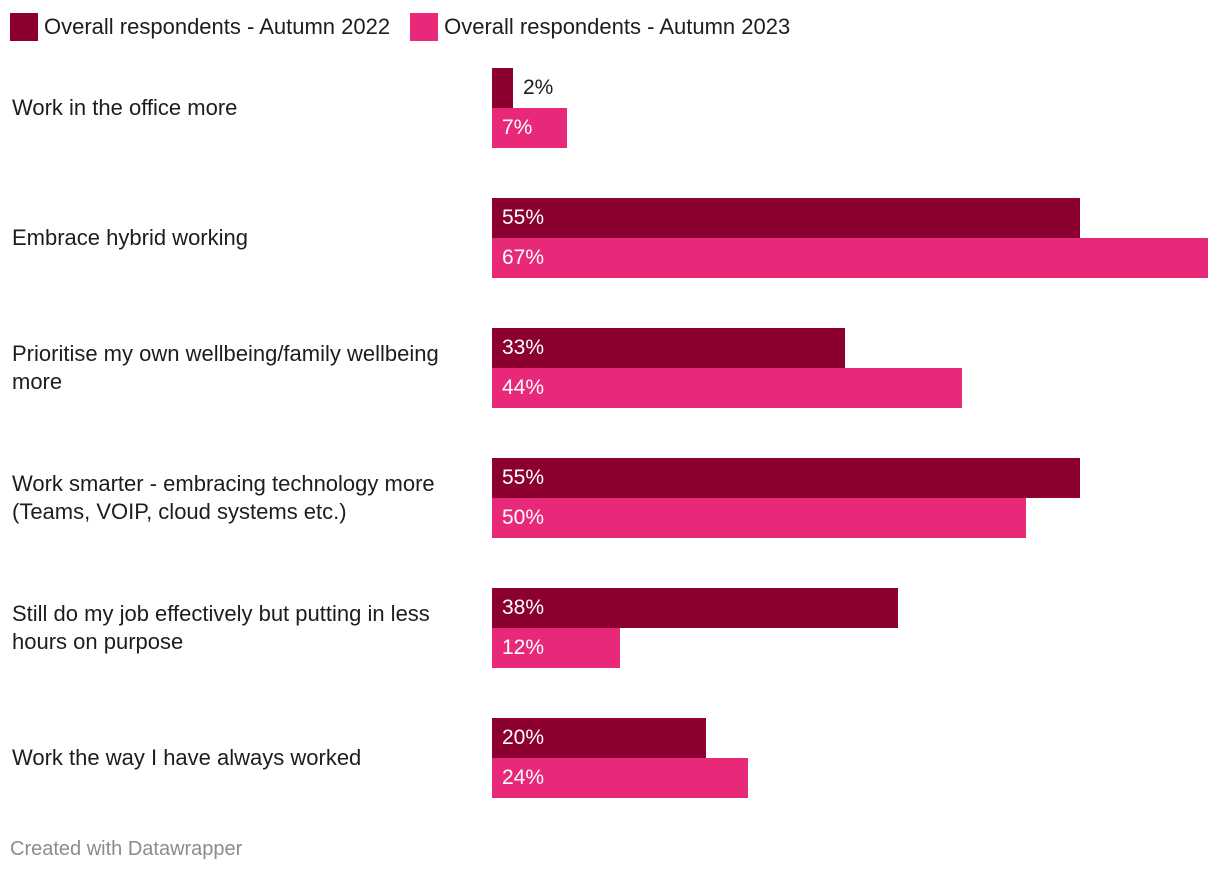  What do you see at coordinates (517, 127) in the screenshot?
I see `bar-value-label: 7%` at bounding box center [517, 127].